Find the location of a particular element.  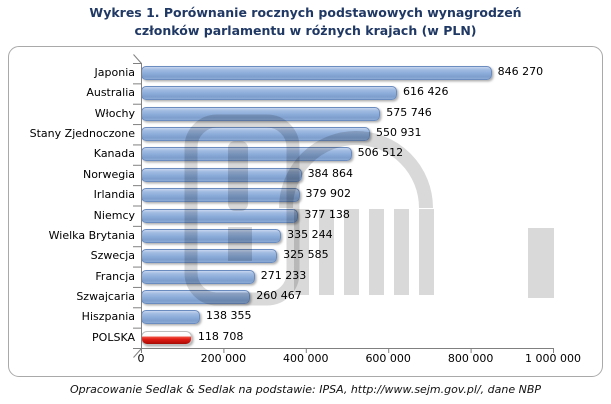

bar-row: Niemcy 377 138 is located at coordinates (305, 216).